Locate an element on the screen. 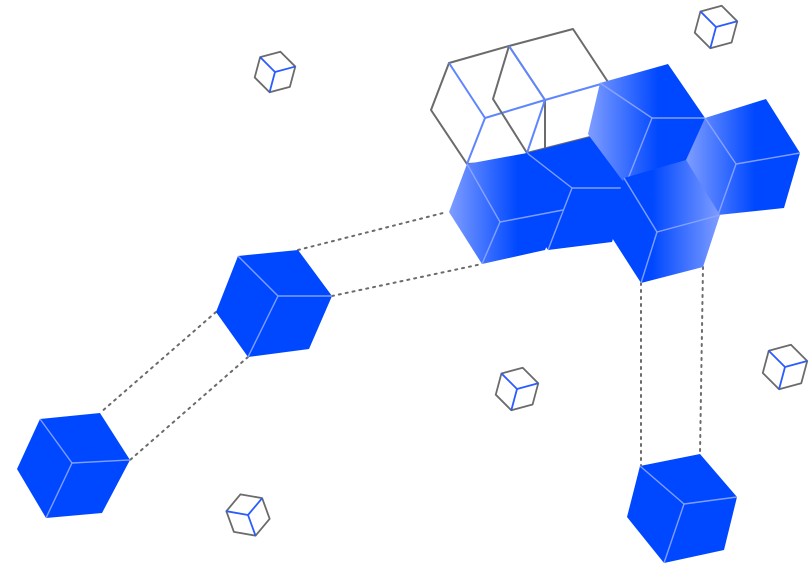 The image size is (812, 579). outline-cube-large is located at coordinates (488, 105).